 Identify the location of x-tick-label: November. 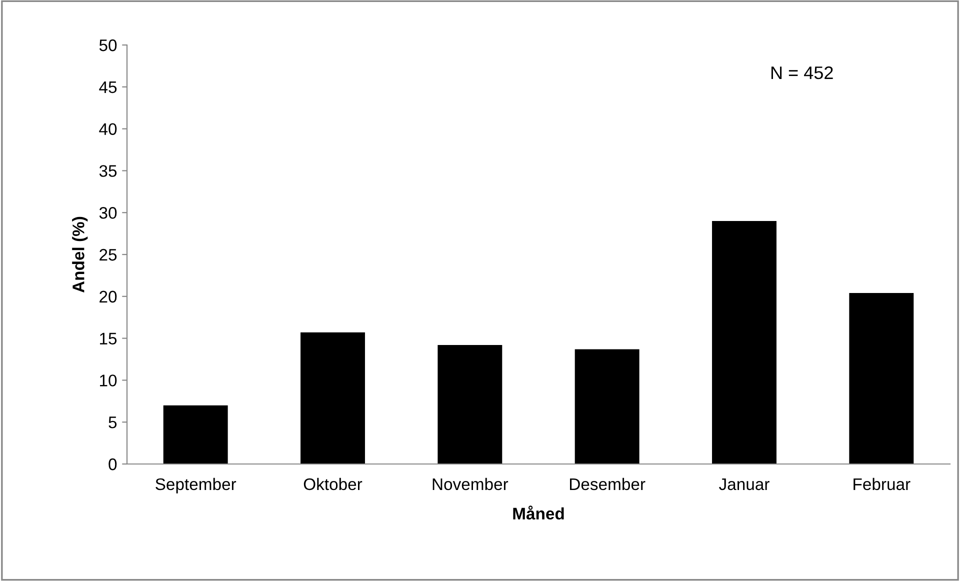
(470, 484).